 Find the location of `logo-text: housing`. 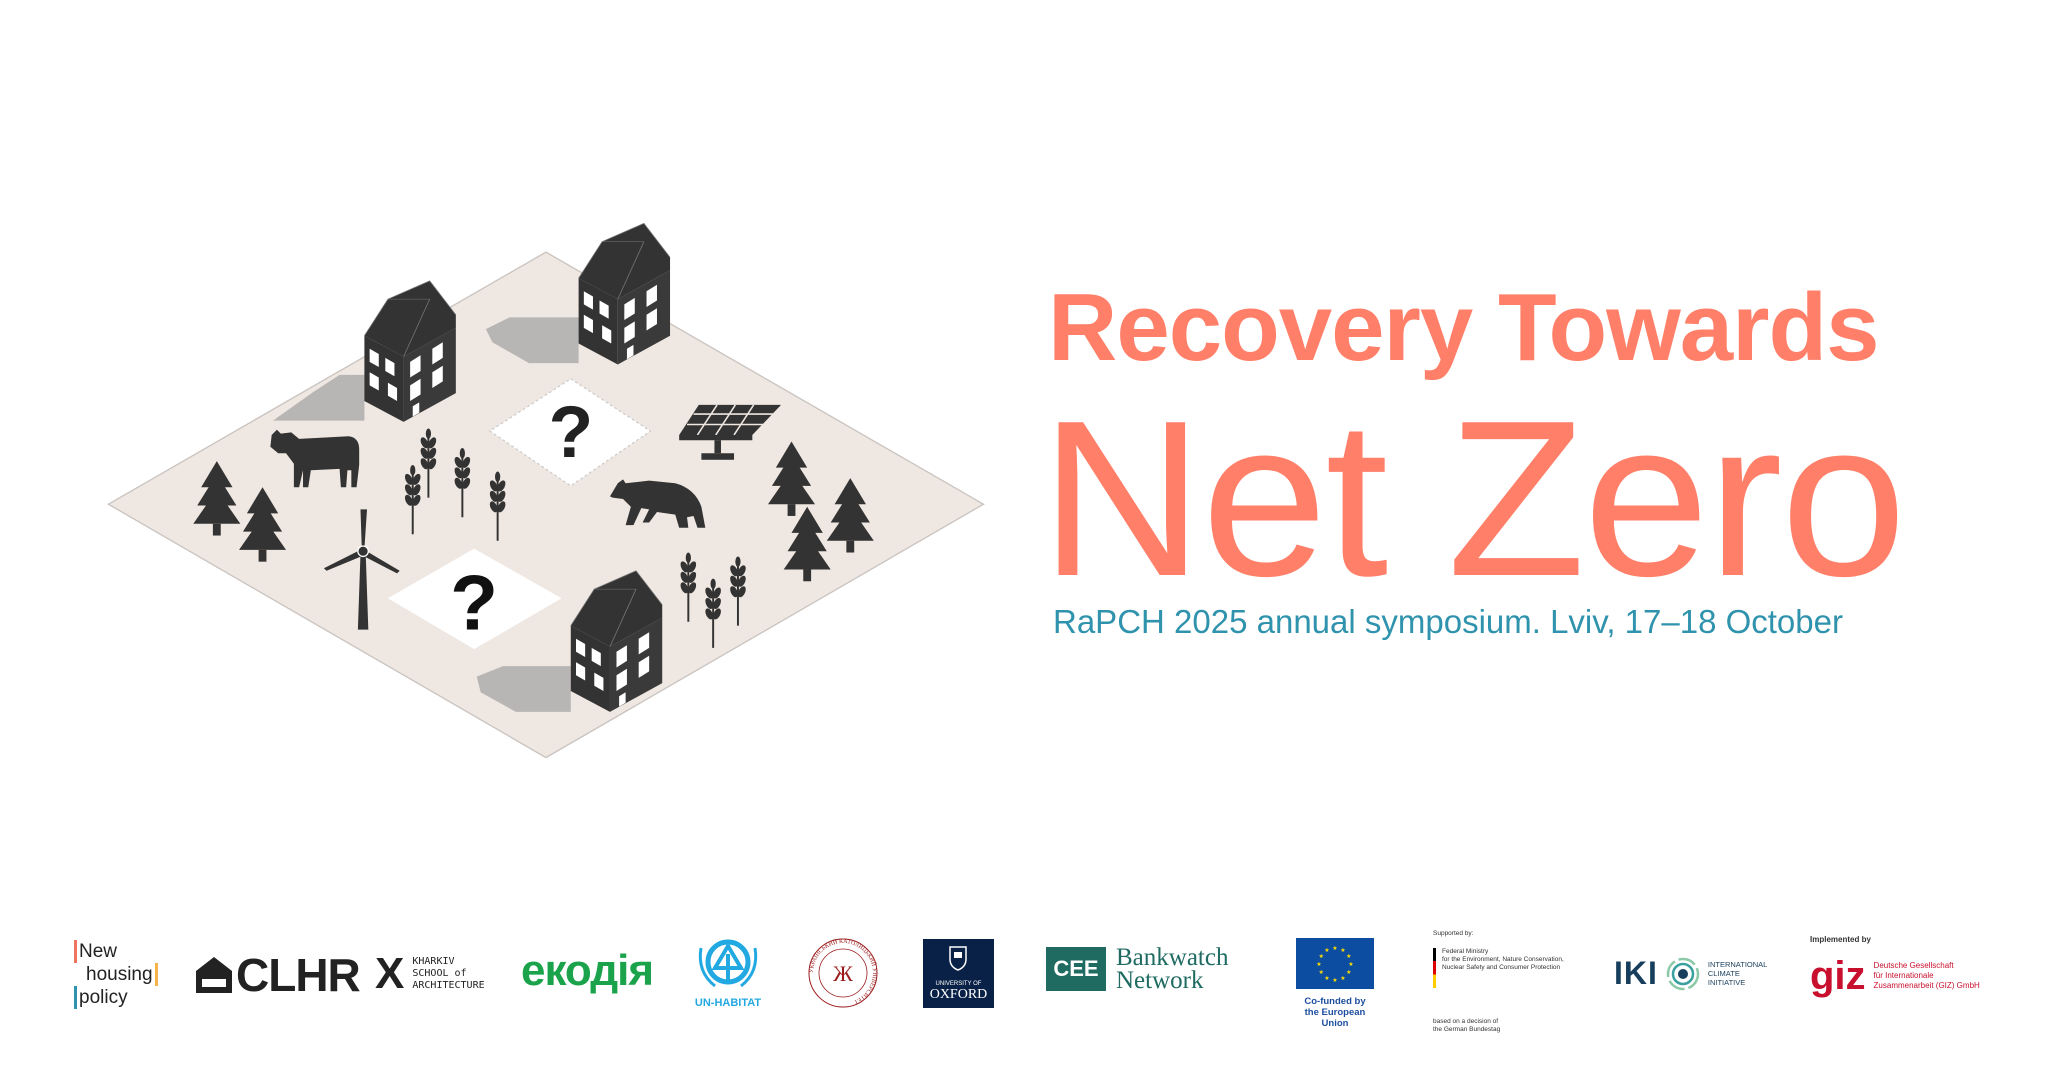

logo-text: housing is located at coordinates (116, 974).